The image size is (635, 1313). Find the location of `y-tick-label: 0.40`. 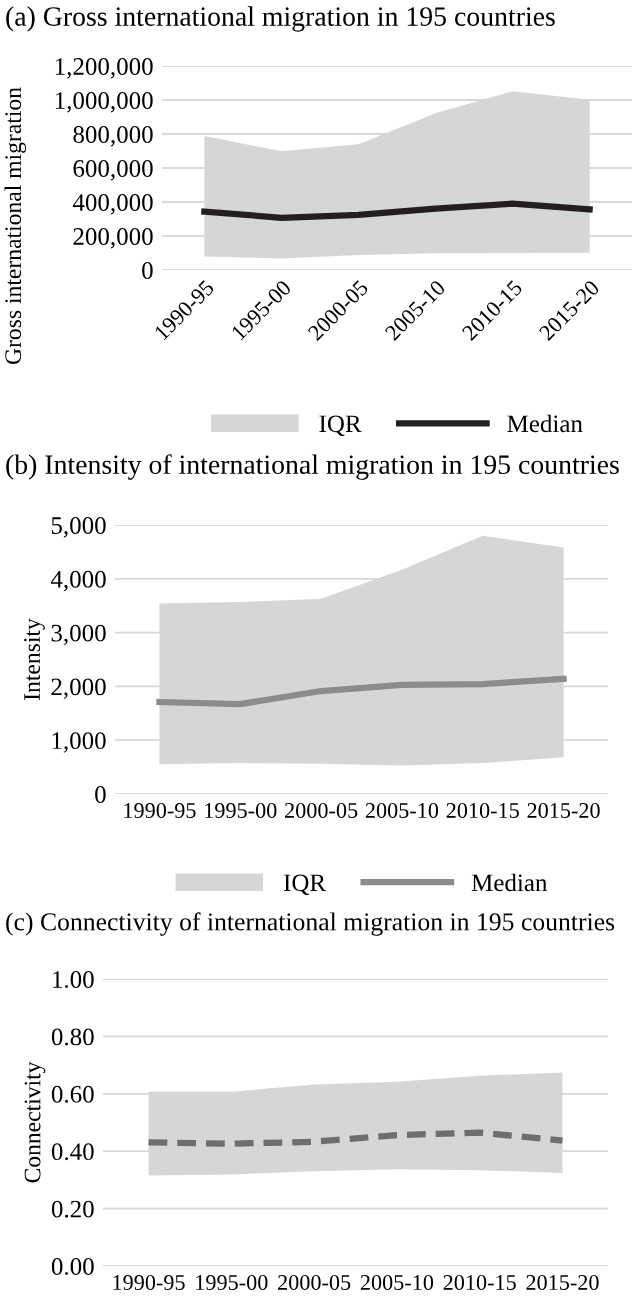

y-tick-label: 0.40 is located at coordinates (72, 1152).